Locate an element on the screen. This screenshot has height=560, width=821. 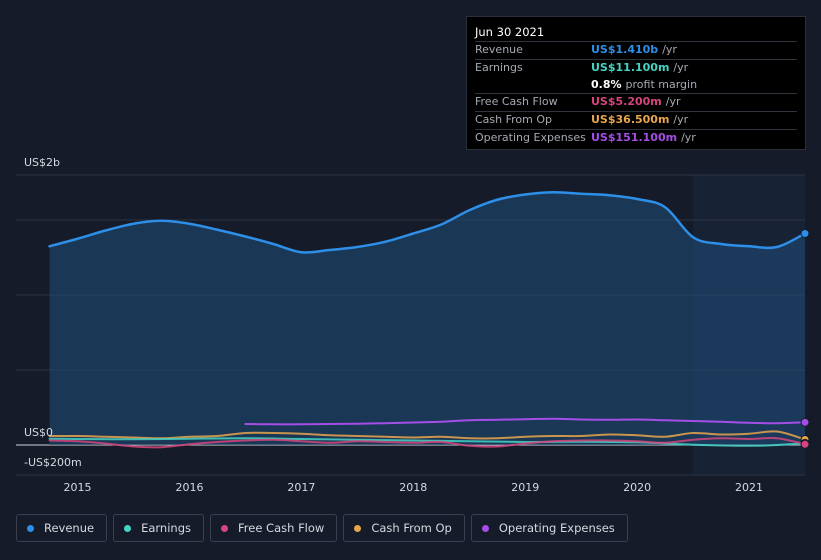
tooltip-unit: profit margin is located at coordinates (661, 84).